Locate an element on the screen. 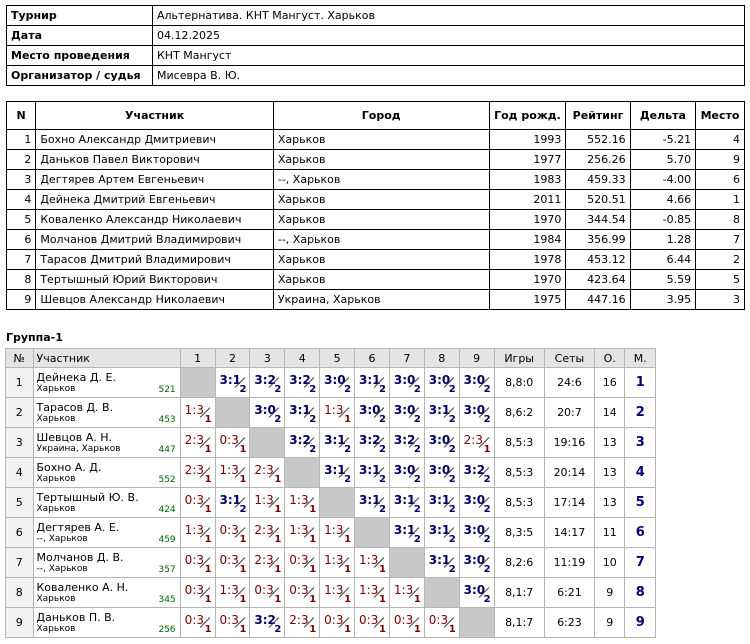  group-place: 3 is located at coordinates (640, 442).